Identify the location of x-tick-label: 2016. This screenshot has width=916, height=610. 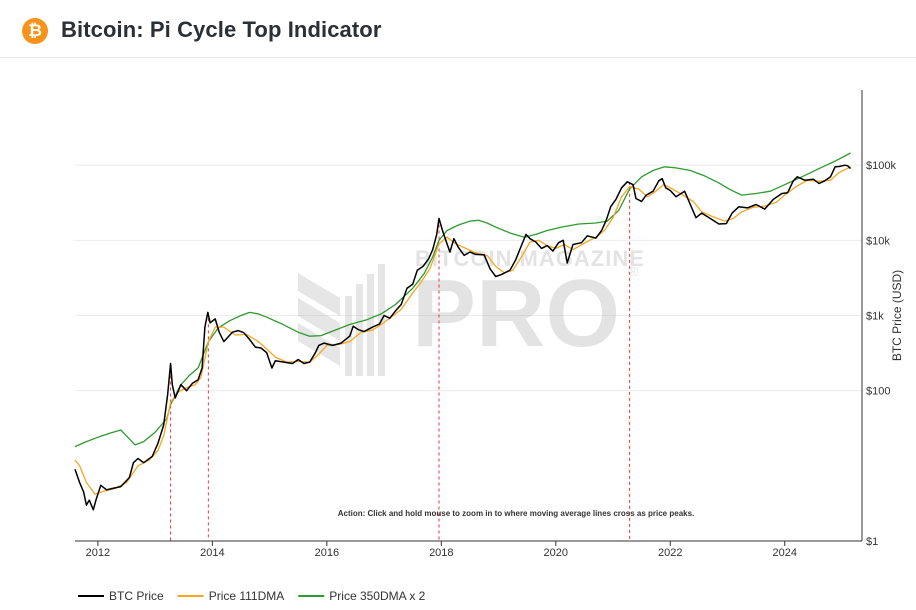
(327, 553).